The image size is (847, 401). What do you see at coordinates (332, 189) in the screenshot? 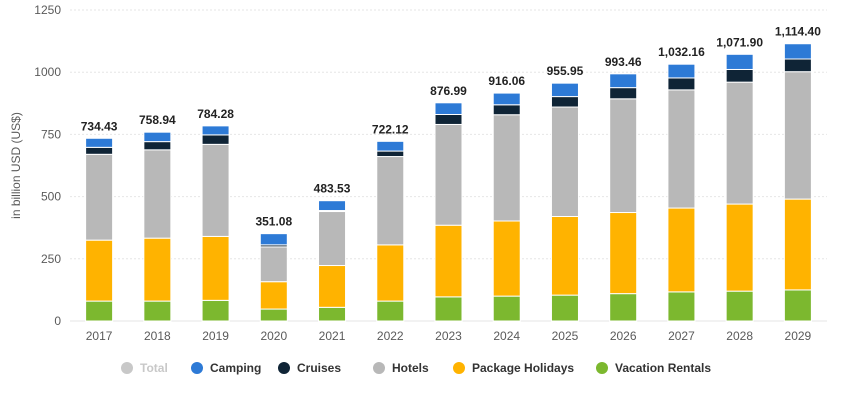
I see `total-data-label: 483.53` at bounding box center [332, 189].